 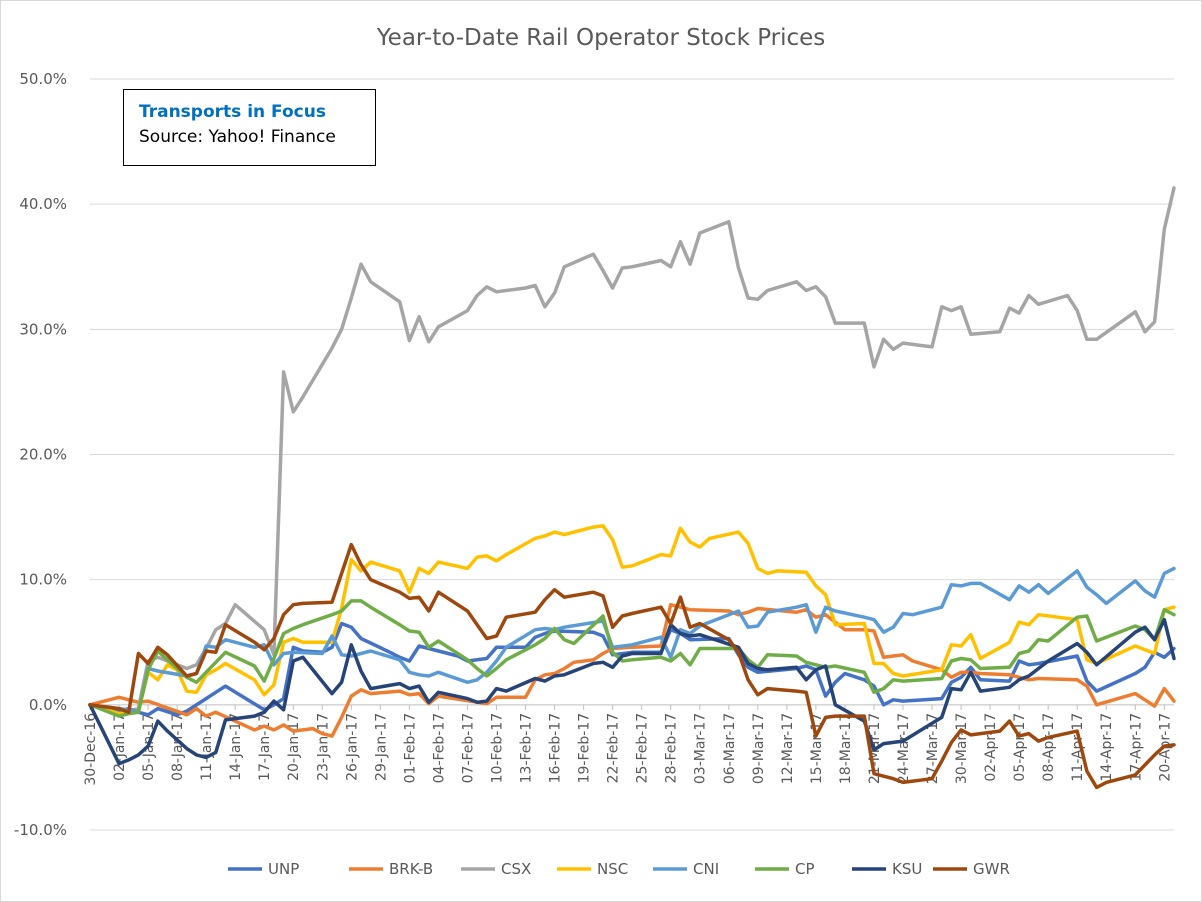 What do you see at coordinates (232, 112) in the screenshot?
I see `annotation-title: Transports in Focus` at bounding box center [232, 112].